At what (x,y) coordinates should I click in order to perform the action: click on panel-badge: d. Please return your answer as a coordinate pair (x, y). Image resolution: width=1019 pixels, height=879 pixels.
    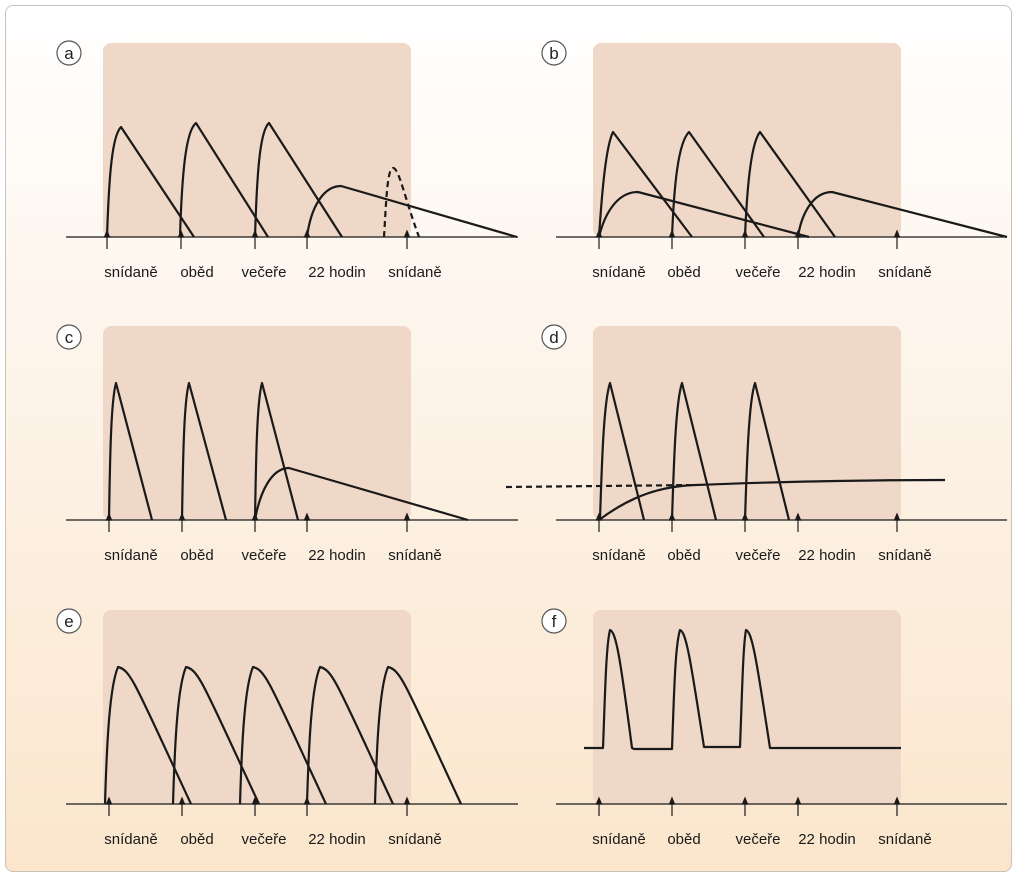
    Looking at the image, I should click on (554, 337).